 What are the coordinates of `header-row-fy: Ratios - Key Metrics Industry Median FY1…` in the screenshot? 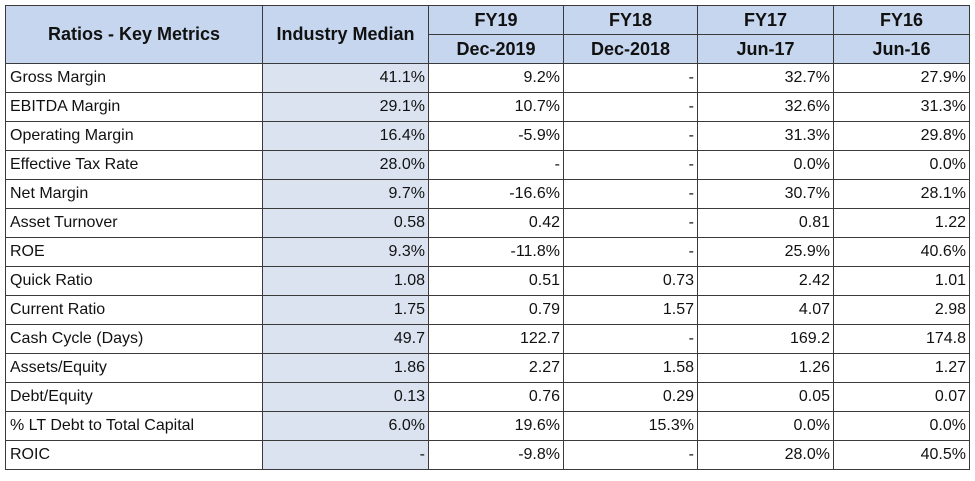 It's located at (487, 34).